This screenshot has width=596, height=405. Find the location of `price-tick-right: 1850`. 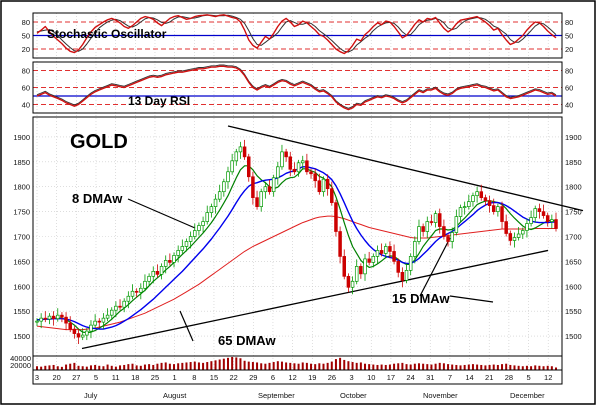

price-tick-right: 1850 is located at coordinates (573, 162).